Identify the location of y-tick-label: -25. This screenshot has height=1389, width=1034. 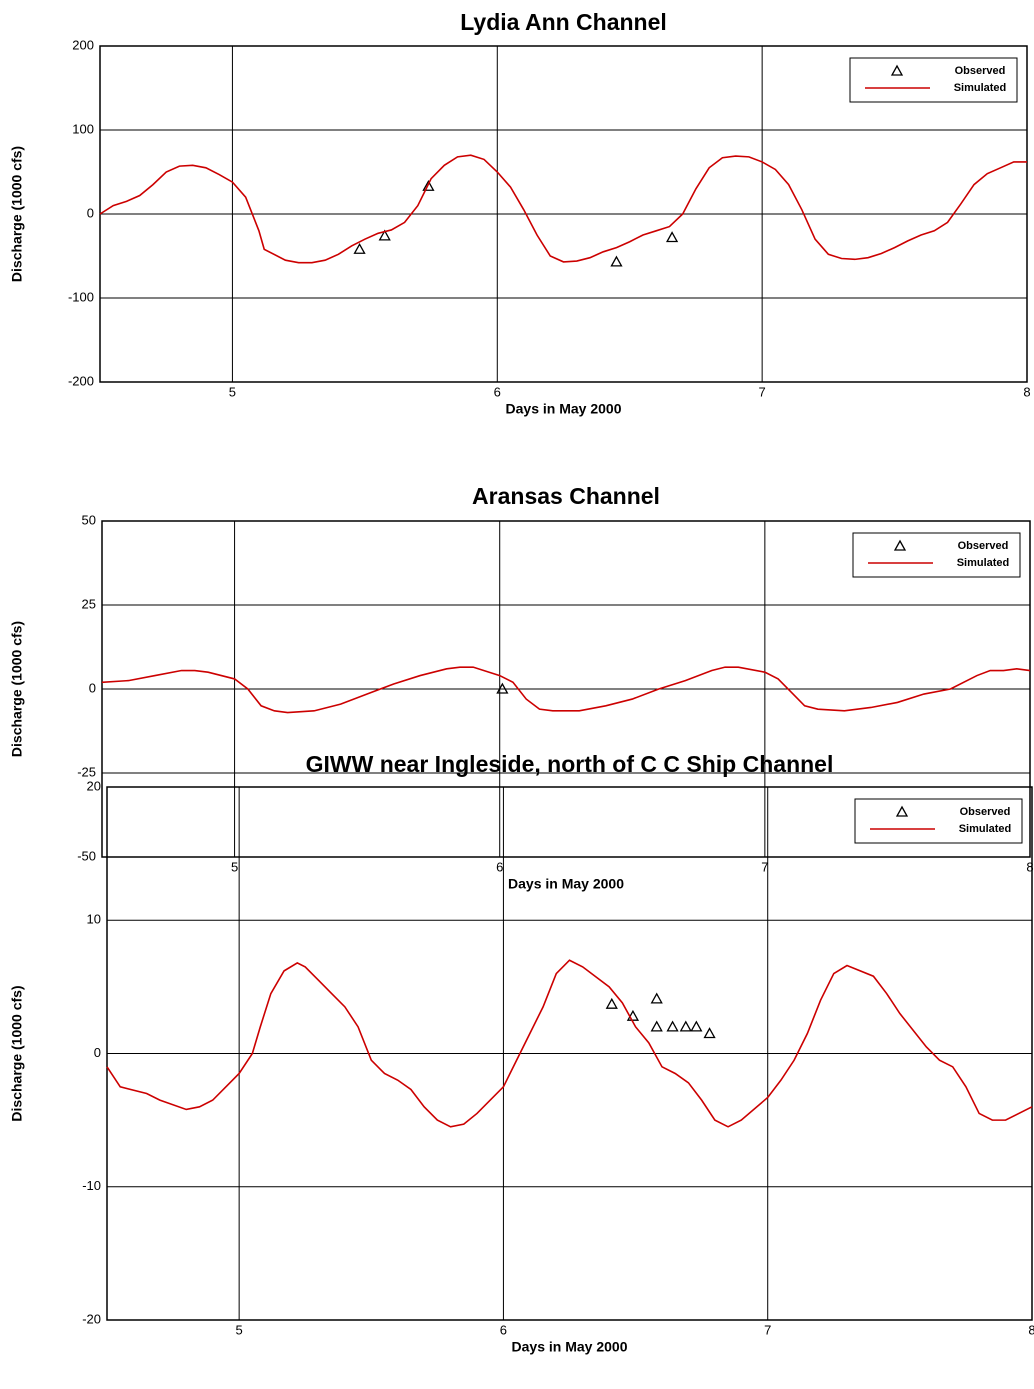
(86, 771).